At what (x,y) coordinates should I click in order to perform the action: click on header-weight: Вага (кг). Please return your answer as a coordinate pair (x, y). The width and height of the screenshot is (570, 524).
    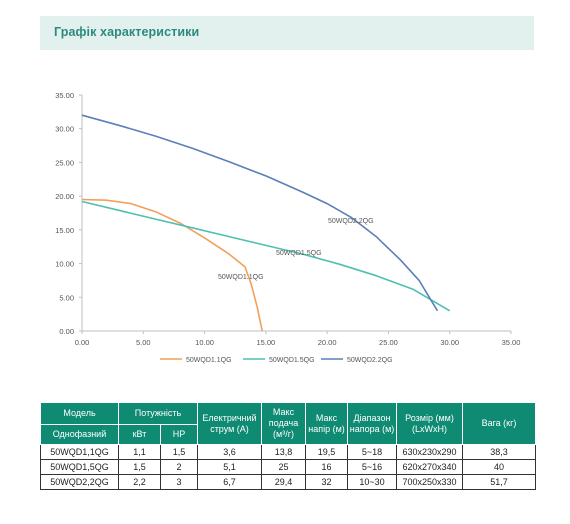
    Looking at the image, I should click on (499, 423).